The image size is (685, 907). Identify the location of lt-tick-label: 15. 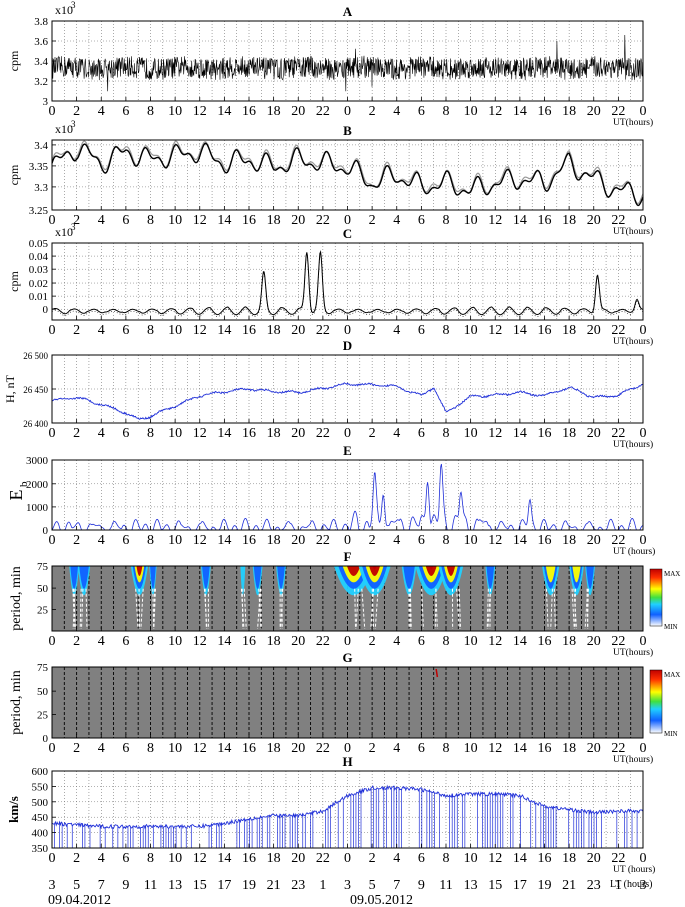
(200, 885).